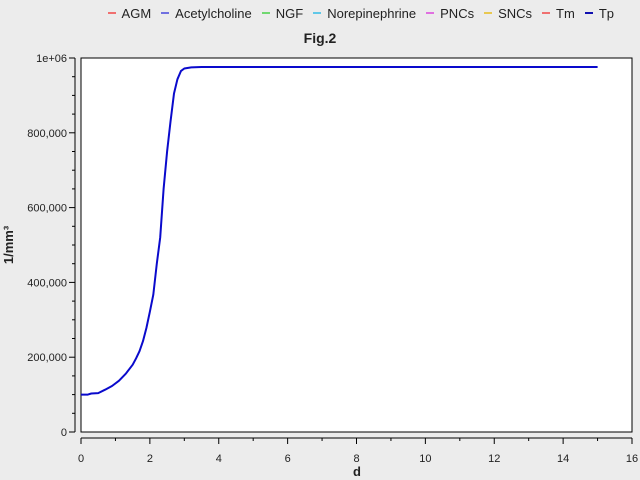  Describe the element at coordinates (47, 283) in the screenshot. I see `y-tick-label: 400,000` at that location.